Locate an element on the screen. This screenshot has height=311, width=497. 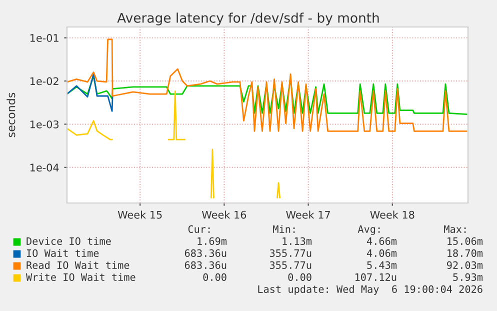
legend-label: Read IO Wait time is located at coordinates (78, 265).